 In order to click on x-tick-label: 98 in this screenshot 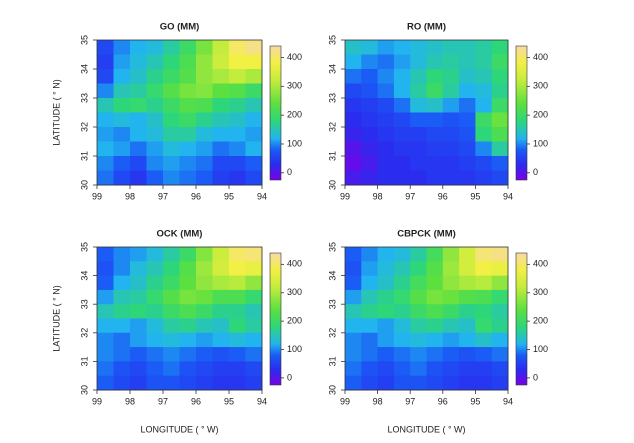, I will do `click(130, 401)`.